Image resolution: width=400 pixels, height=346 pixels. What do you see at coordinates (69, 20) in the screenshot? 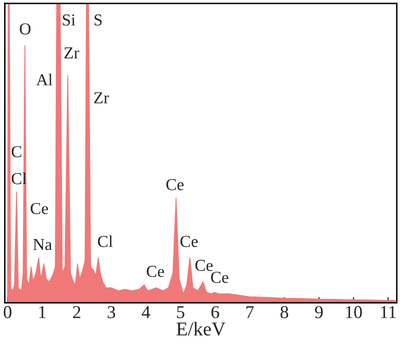
I see `annotation: Si` at bounding box center [69, 20].